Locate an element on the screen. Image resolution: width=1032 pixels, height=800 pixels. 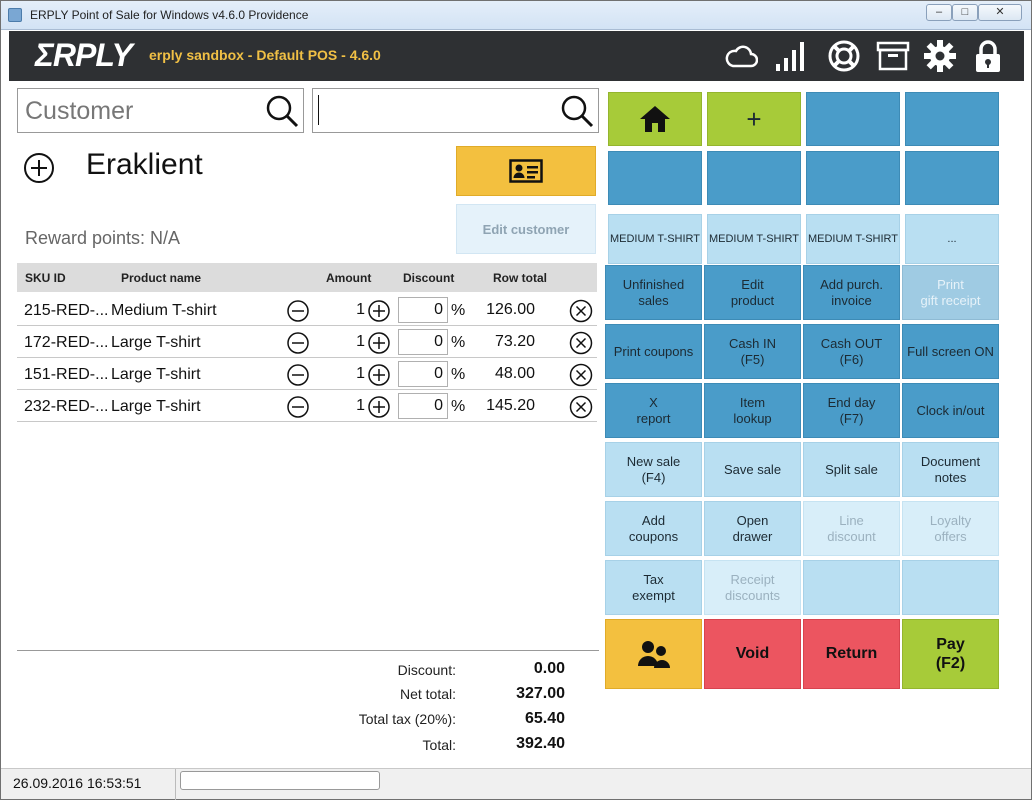
discount-label: Discount: is located at coordinates (426, 670).